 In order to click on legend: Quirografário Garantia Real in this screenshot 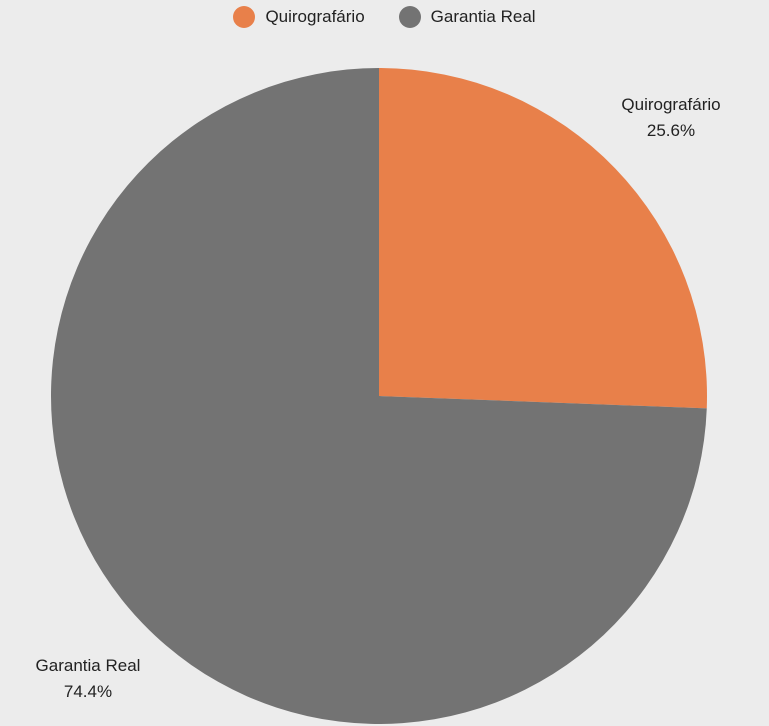, I will do `click(384, 17)`.